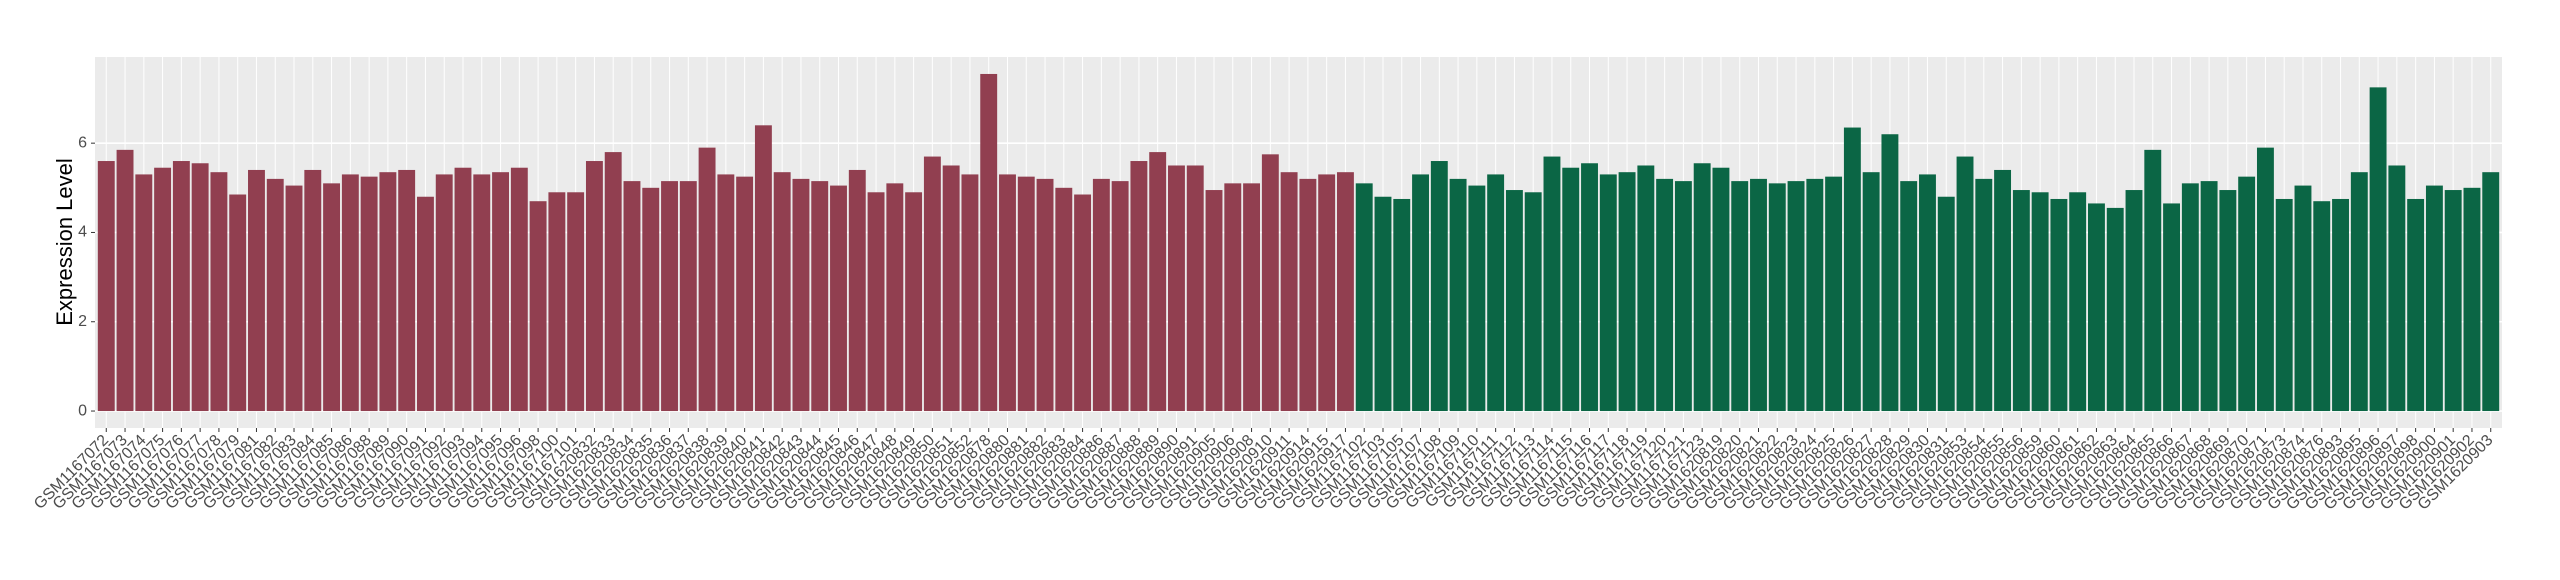 The width and height of the screenshot is (2560, 580). Describe the element at coordinates (82, 232) in the screenshot. I see `y-tick-label: 4` at that location.